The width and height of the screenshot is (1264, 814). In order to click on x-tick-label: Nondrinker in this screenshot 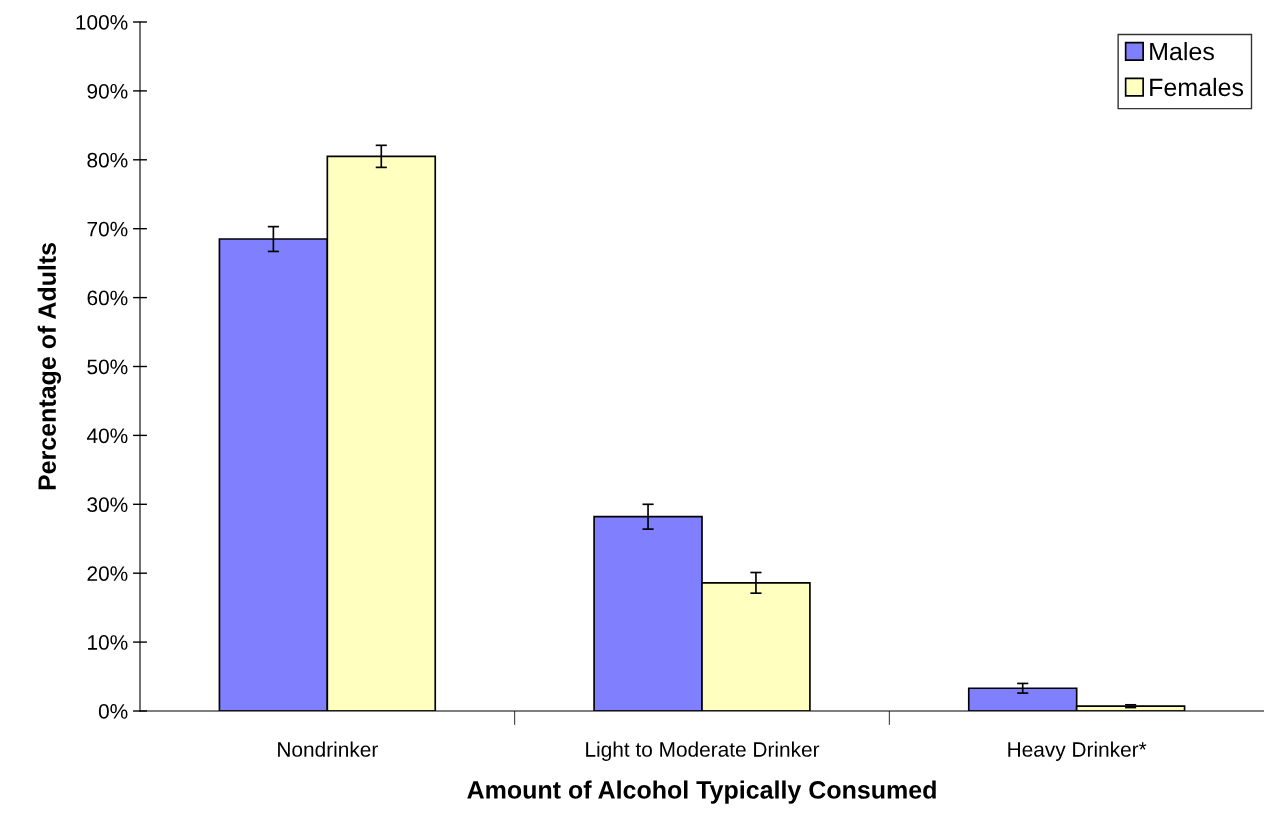, I will do `click(328, 749)`.